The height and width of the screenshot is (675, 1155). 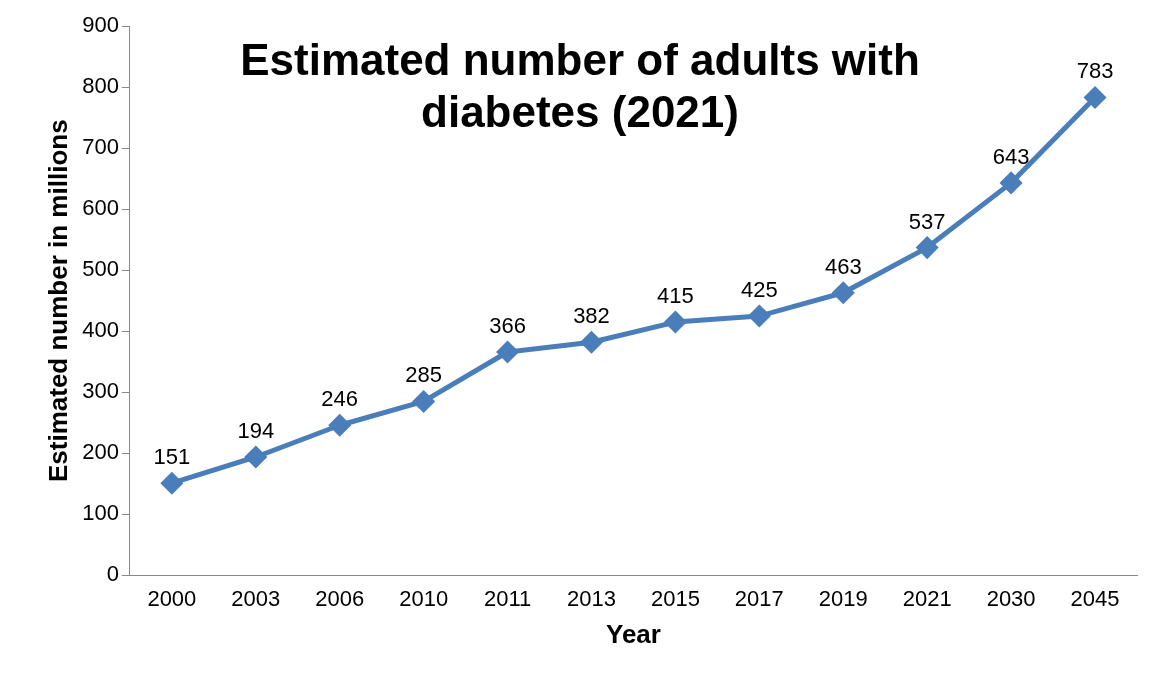 What do you see at coordinates (591, 598) in the screenshot?
I see `x-tick-label: 2013` at bounding box center [591, 598].